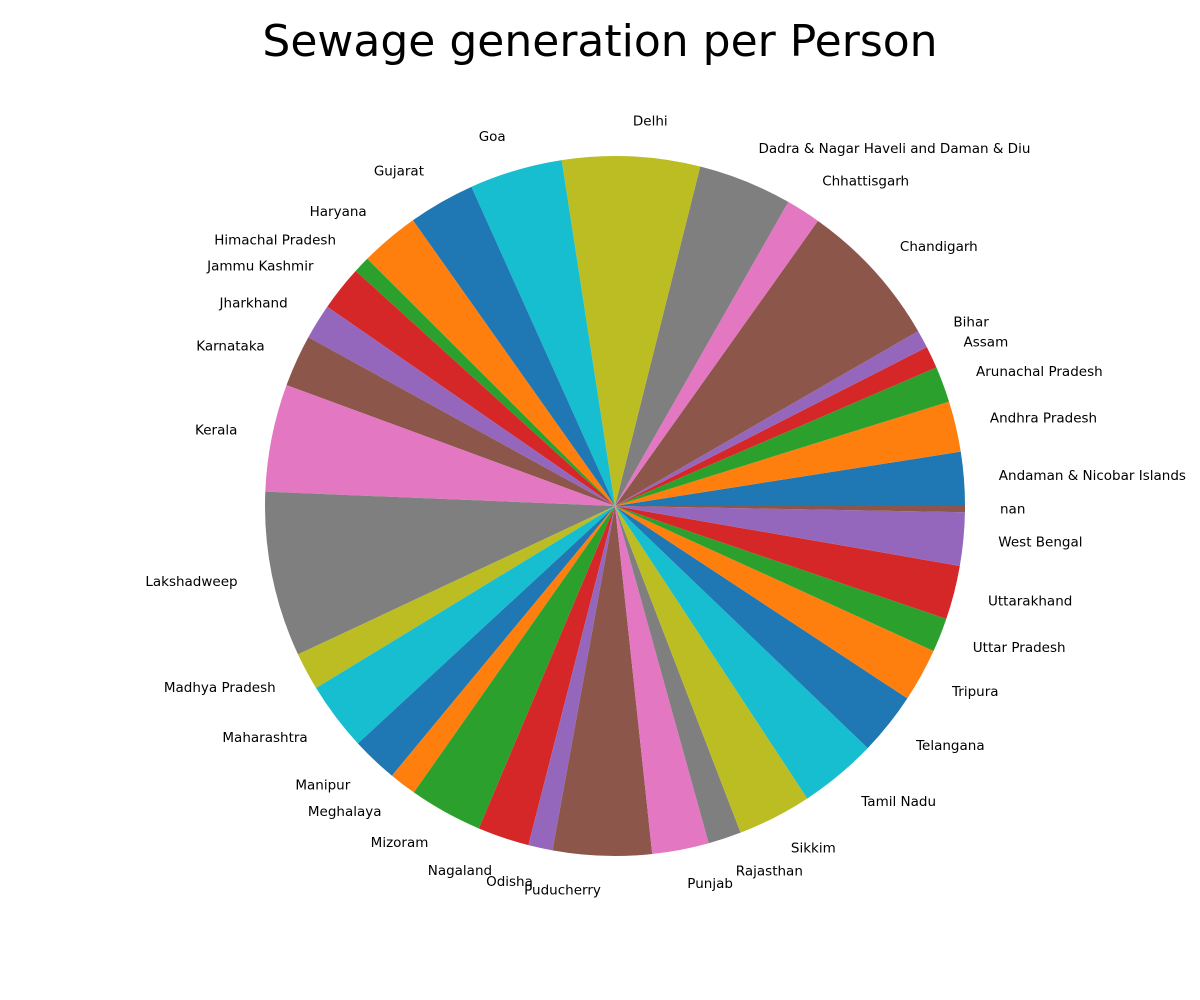 This screenshot has height=1000, width=1200. I want to click on slice-label: Andhra Pradesh, so click(1043, 419).